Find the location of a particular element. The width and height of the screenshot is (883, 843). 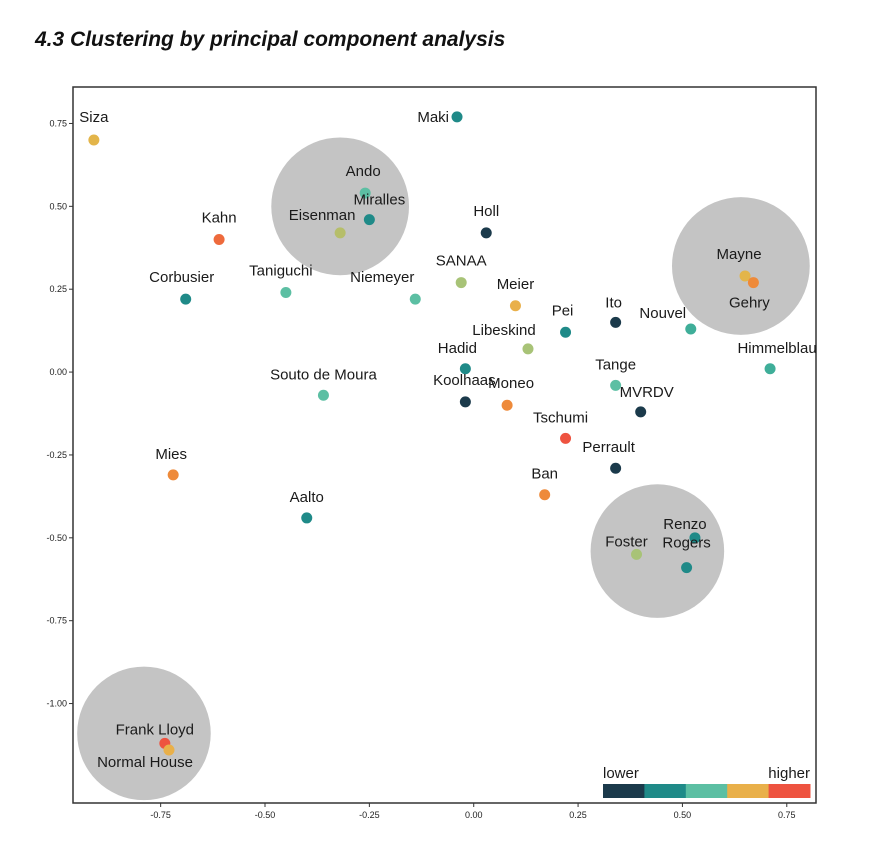

y-tick-label: -1.00 is located at coordinates (56, 704).